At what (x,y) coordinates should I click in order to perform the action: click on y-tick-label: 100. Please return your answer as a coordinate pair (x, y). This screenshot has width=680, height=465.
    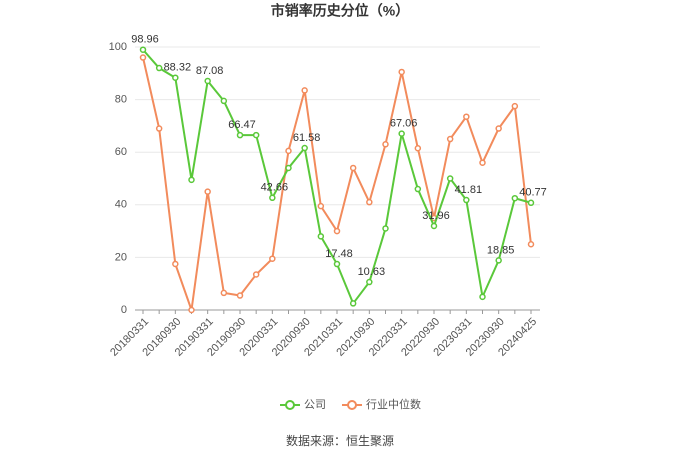
    Looking at the image, I should click on (118, 47).